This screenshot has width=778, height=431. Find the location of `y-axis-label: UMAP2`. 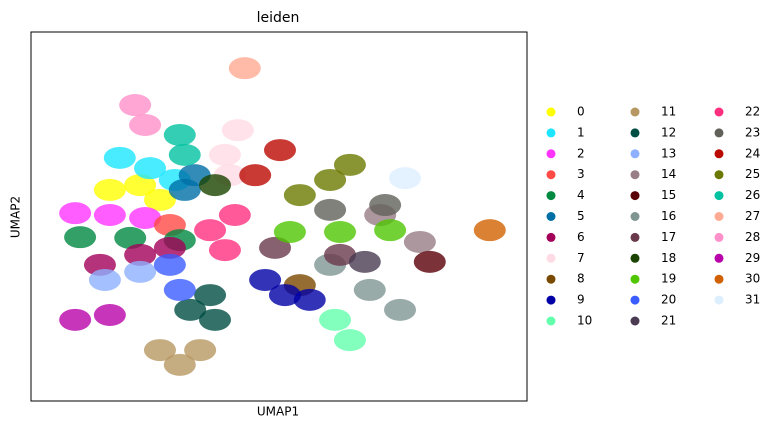

y-axis-label: UMAP2 is located at coordinates (16, 217).